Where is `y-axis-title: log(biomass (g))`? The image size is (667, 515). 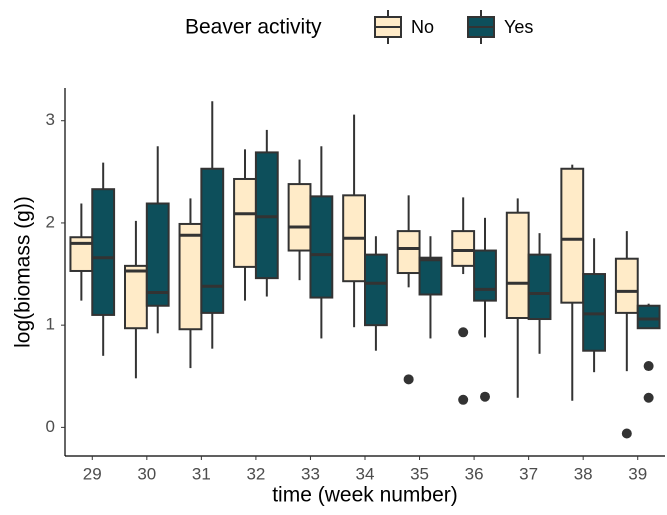
y-axis-title: log(biomass (g)) is located at coordinates (23, 272).